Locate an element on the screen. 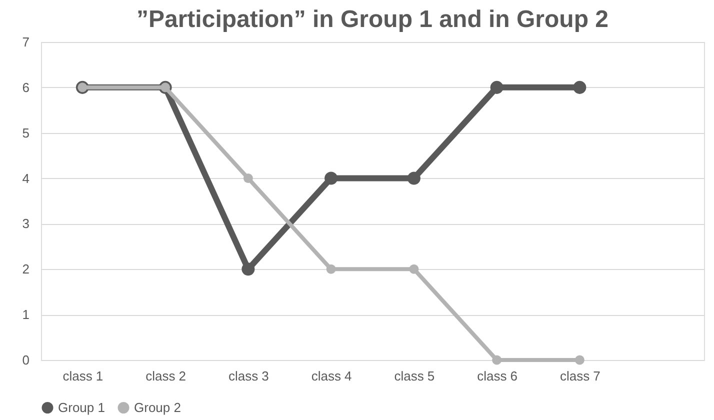  y-tick-label: 4 is located at coordinates (26, 178).